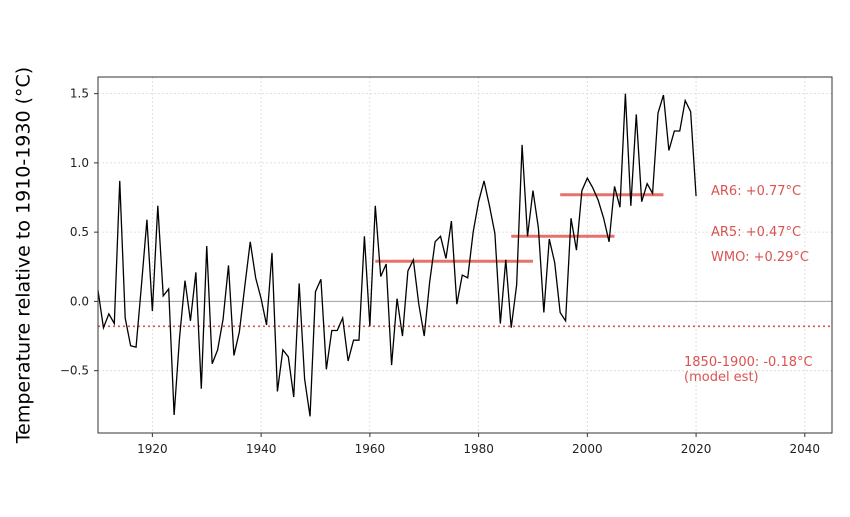 This screenshot has width=850, height=517. What do you see at coordinates (478, 449) in the screenshot?
I see `x-tick-label: 1980` at bounding box center [478, 449].